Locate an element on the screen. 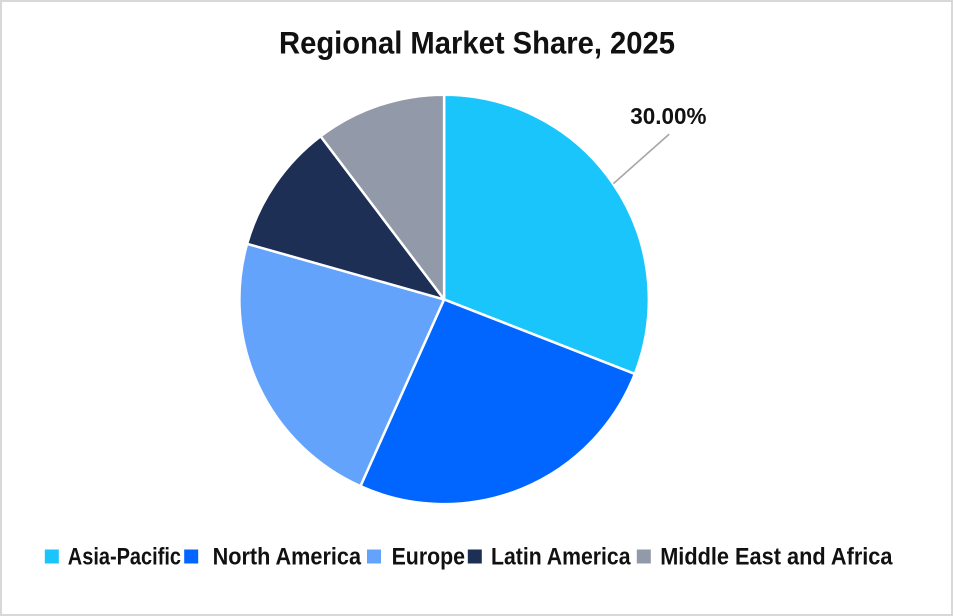 The image size is (953, 616). svg-text: Asia-Pacific is located at coordinates (124, 557).